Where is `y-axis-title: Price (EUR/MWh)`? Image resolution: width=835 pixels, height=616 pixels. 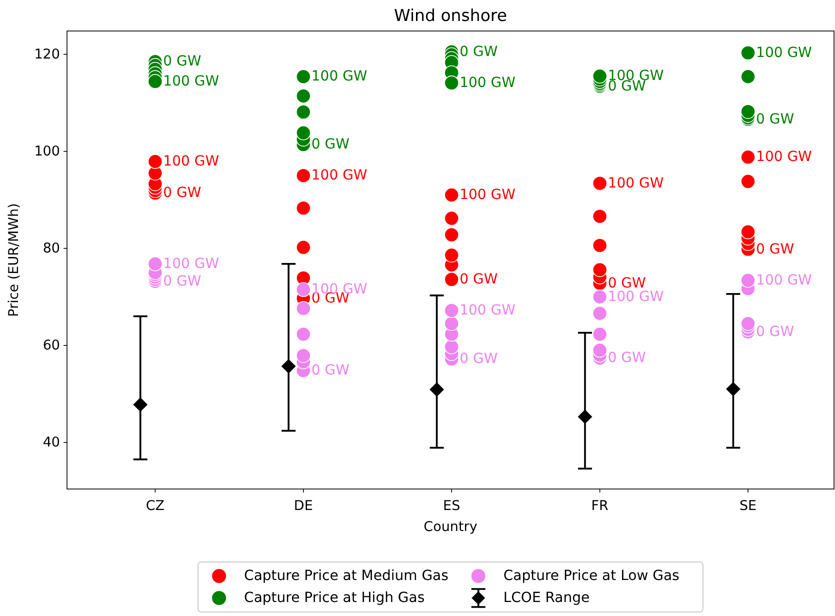
y-axis-title: Price (EUR/MWh) is located at coordinates (14, 260).